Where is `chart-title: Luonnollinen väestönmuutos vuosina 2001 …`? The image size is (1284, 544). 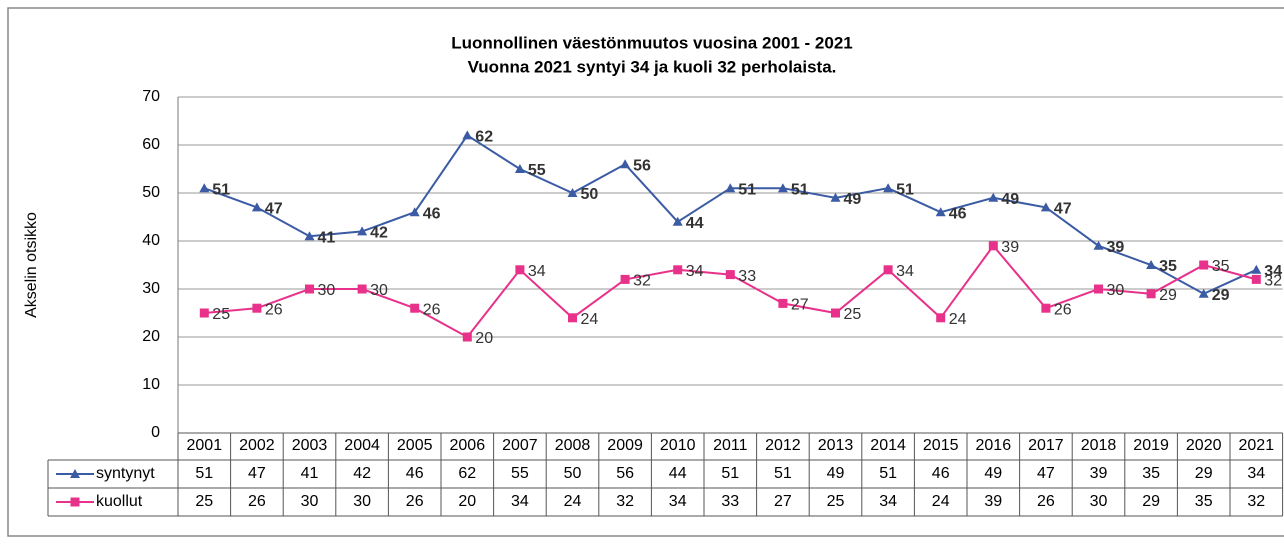
chart-title: Luonnollinen väestönmuutos vuosina 2001 … is located at coordinates (651, 42).